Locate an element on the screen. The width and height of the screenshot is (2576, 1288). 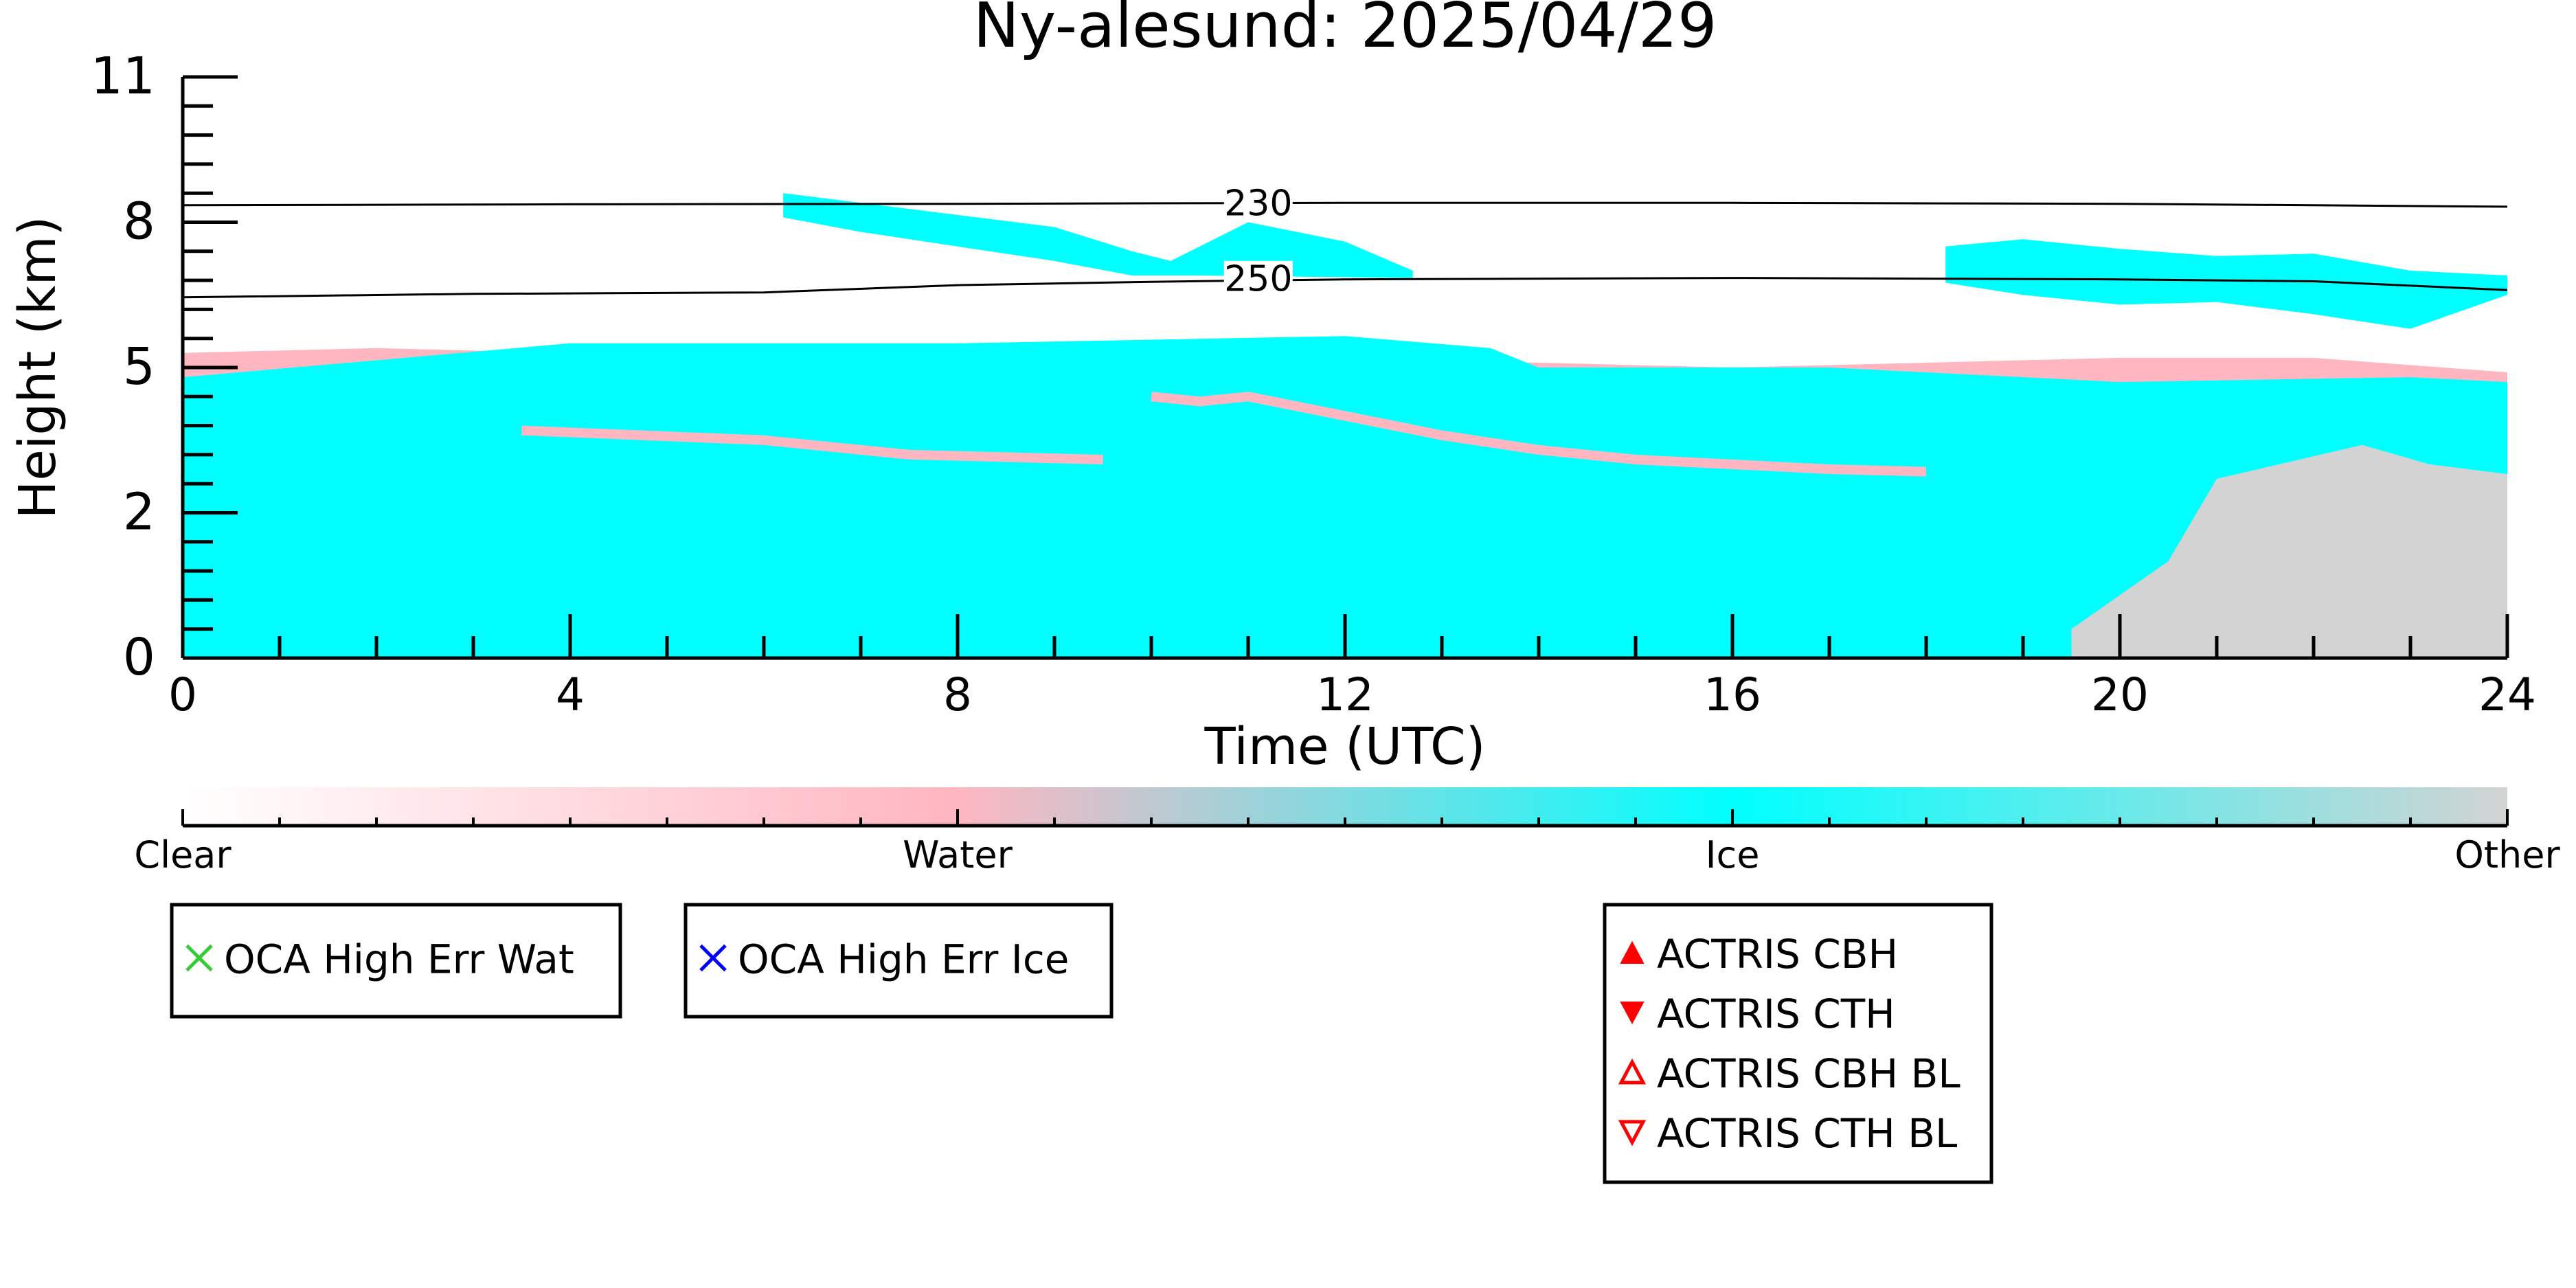
legend-oca-water: OCA High Err Wat is located at coordinates (396, 961).